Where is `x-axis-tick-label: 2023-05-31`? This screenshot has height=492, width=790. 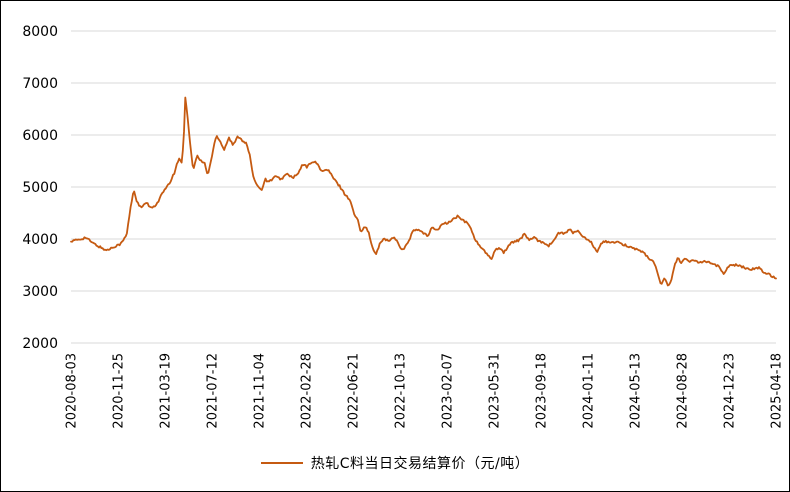
x-axis-tick-label: 2023-05-31 is located at coordinates (494, 391).